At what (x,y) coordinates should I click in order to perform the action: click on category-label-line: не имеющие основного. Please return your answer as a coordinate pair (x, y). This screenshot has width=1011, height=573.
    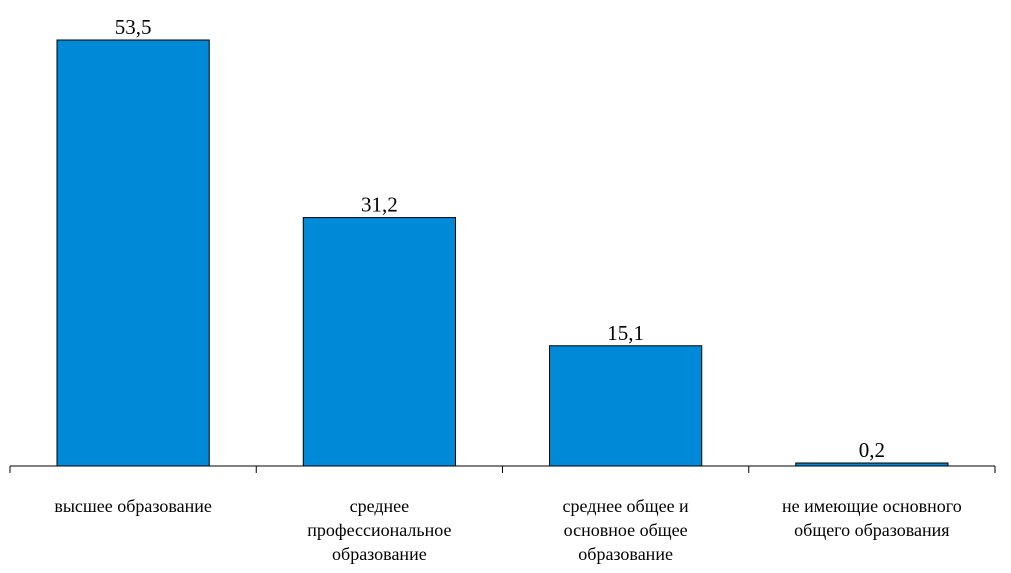
    Looking at the image, I should click on (872, 506).